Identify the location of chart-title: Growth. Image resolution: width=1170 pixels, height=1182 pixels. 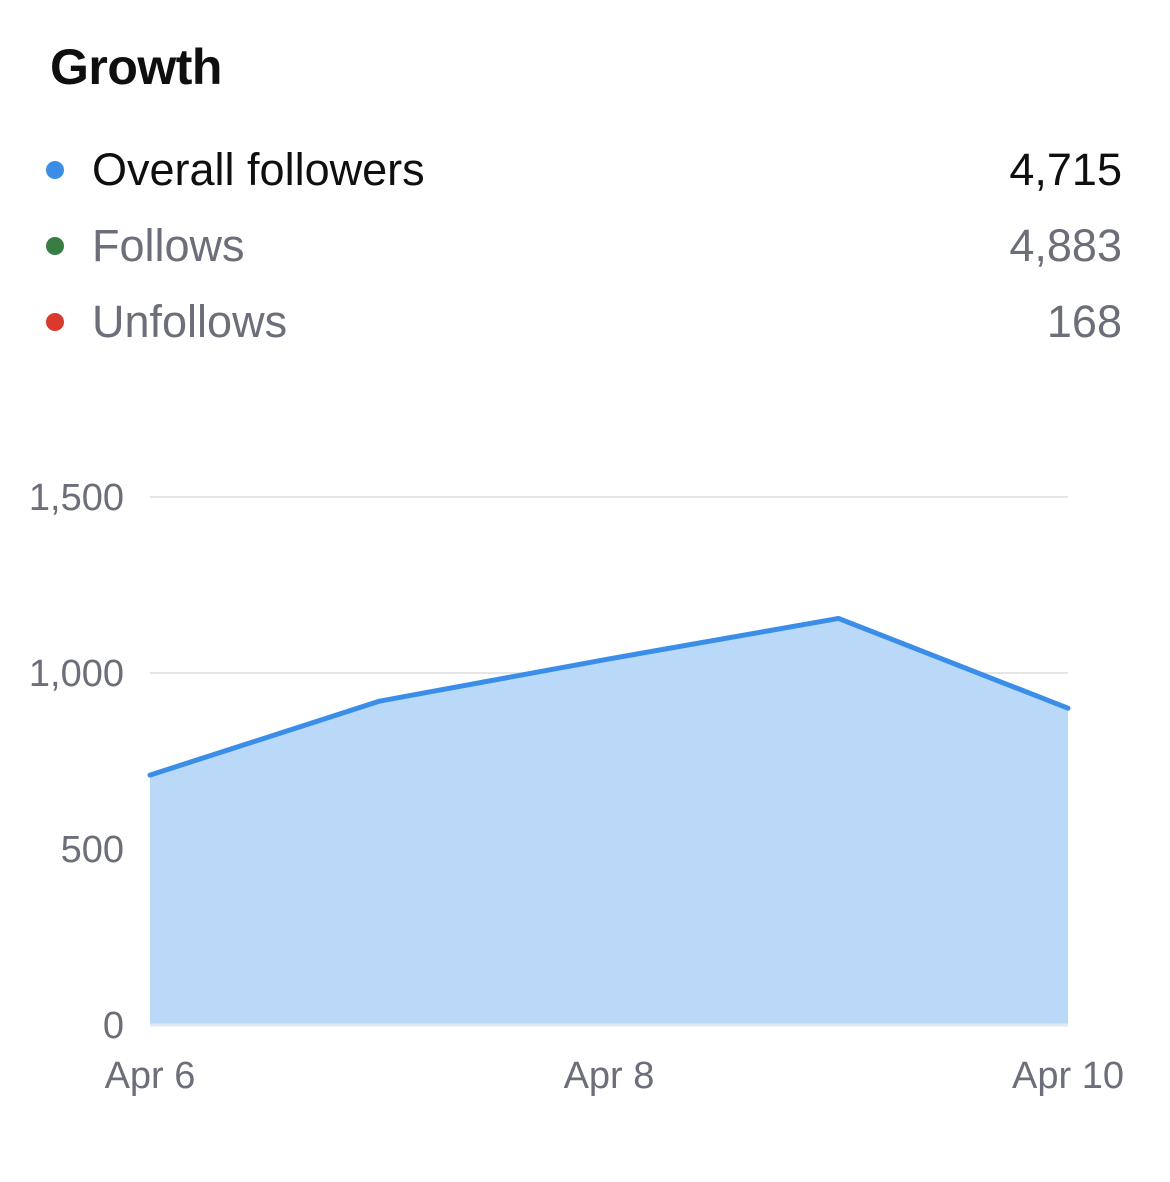
(136, 67).